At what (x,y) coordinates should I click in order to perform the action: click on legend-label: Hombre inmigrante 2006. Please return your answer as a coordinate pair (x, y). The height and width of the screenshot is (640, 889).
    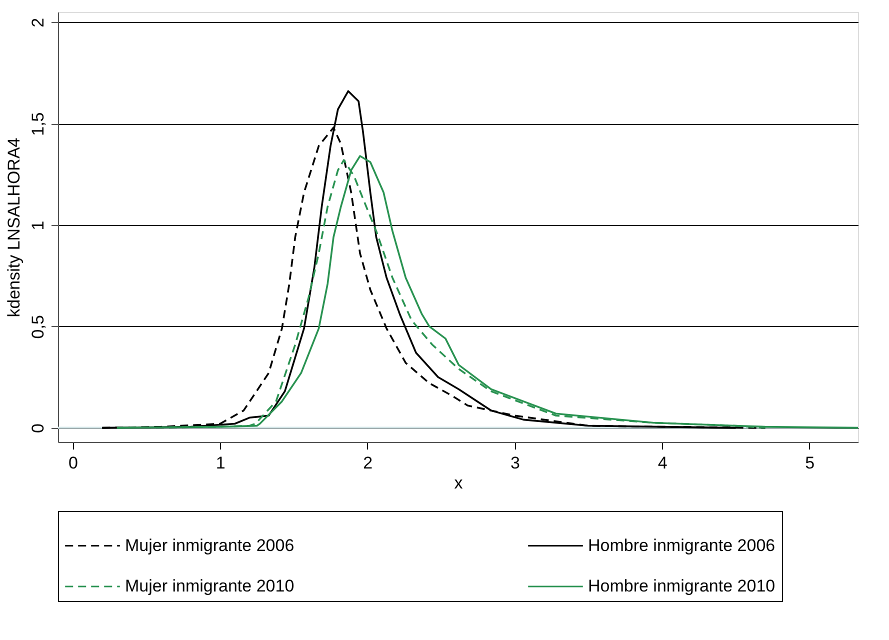
    Looking at the image, I should click on (682, 545).